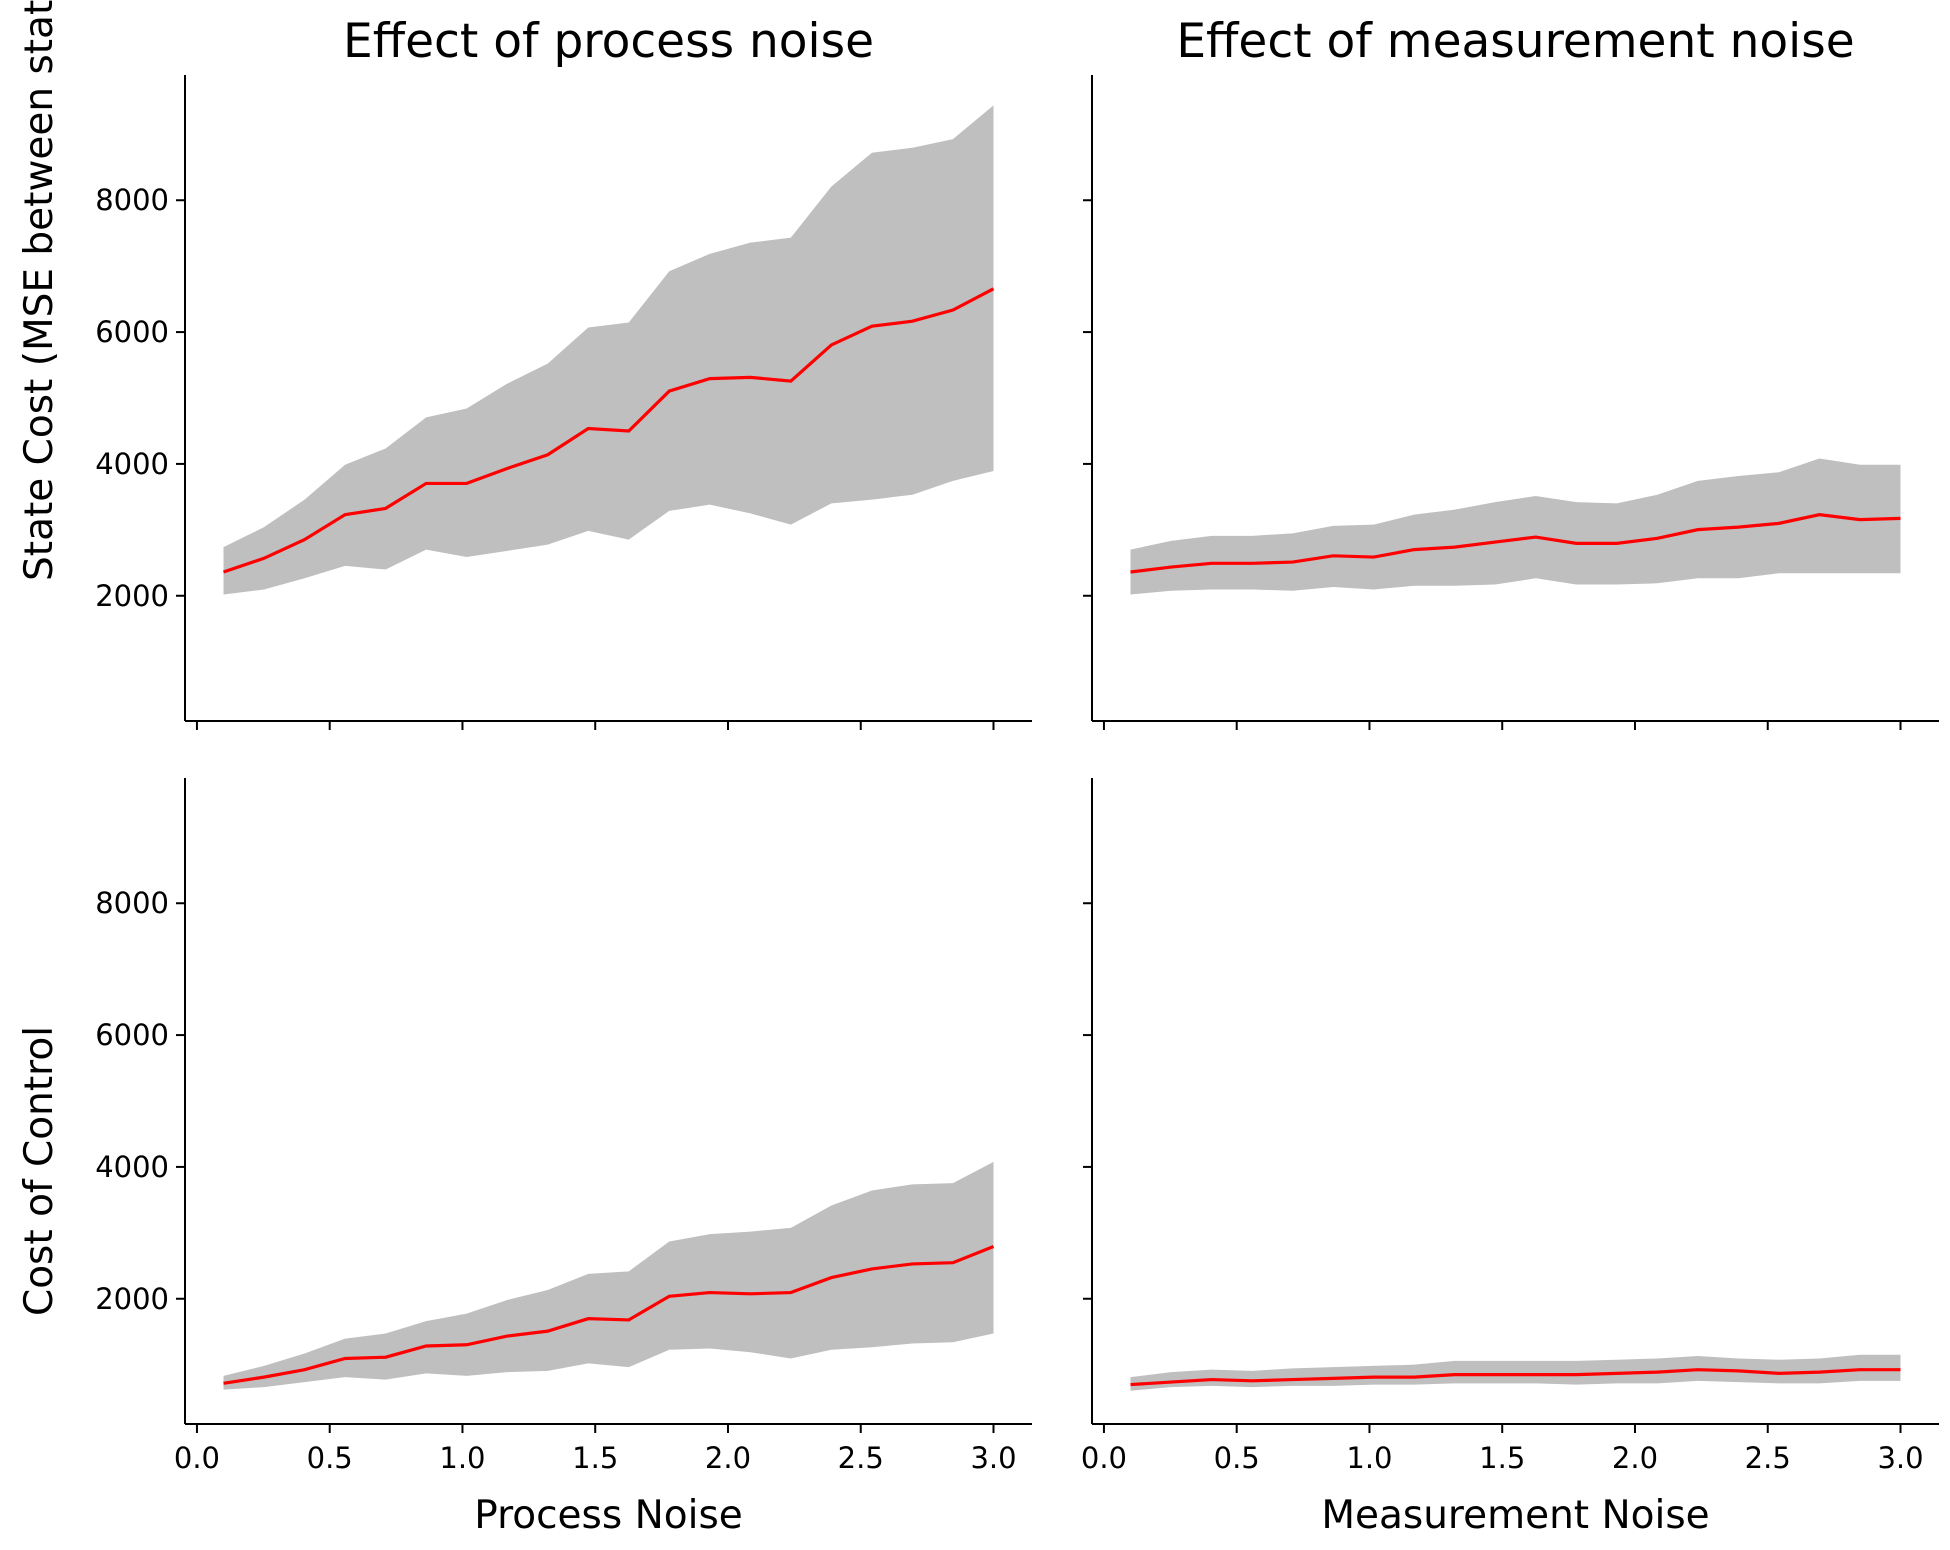 This screenshot has width=1950, height=1550. I want to click on y-axis-label: Cost of Control, so click(39, 1171).